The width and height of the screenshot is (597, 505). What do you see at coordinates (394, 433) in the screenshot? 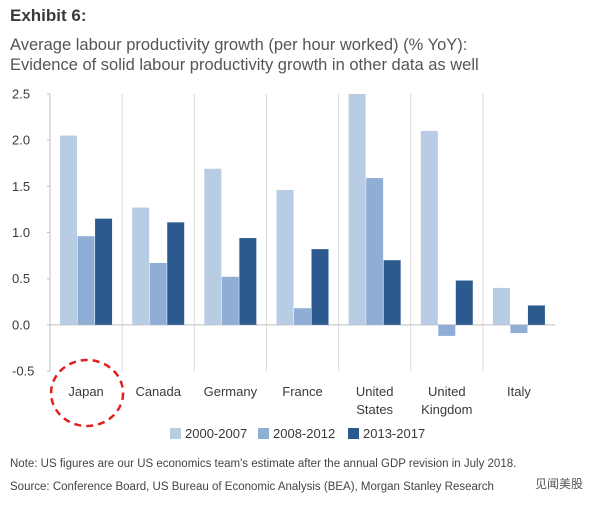
I see `legend-label: 2013-2017` at bounding box center [394, 433].